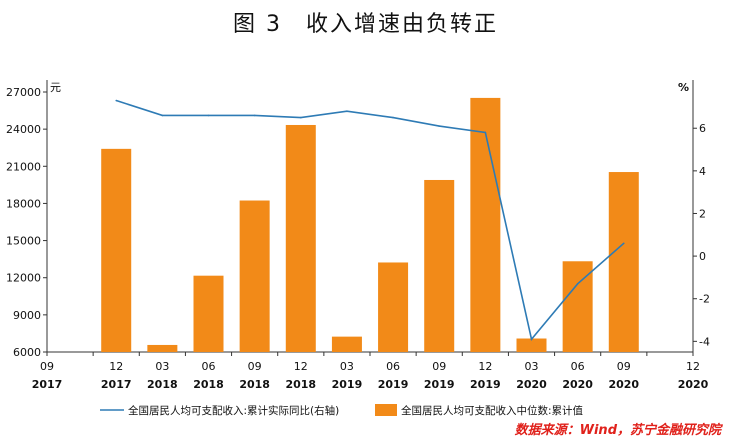 The width and height of the screenshot is (731, 442). What do you see at coordinates (342, 410) in the screenshot?
I see `legend: 全国居民人均可支配收入:累计实际同比(右轴) 全国居民人均可支配收入中位数:累计值` at bounding box center [342, 410].